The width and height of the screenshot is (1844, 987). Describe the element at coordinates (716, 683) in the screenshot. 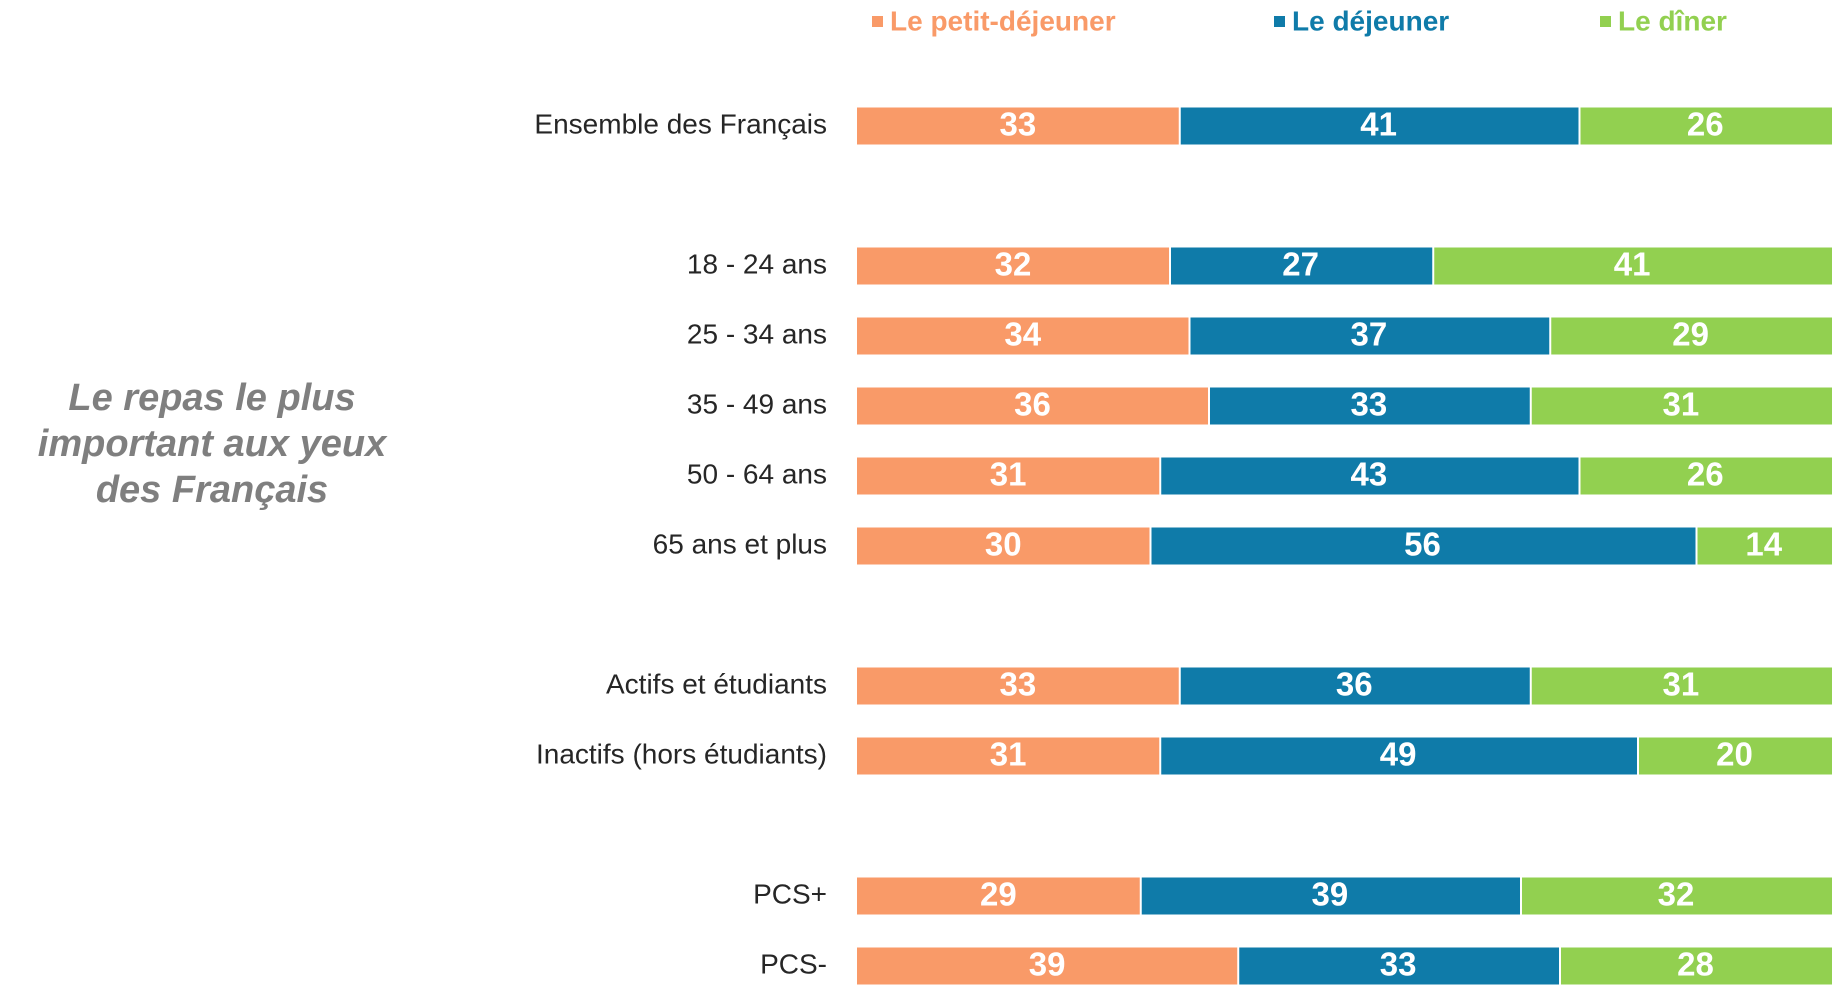

I see `category-label: Actifs et étudiants` at that location.